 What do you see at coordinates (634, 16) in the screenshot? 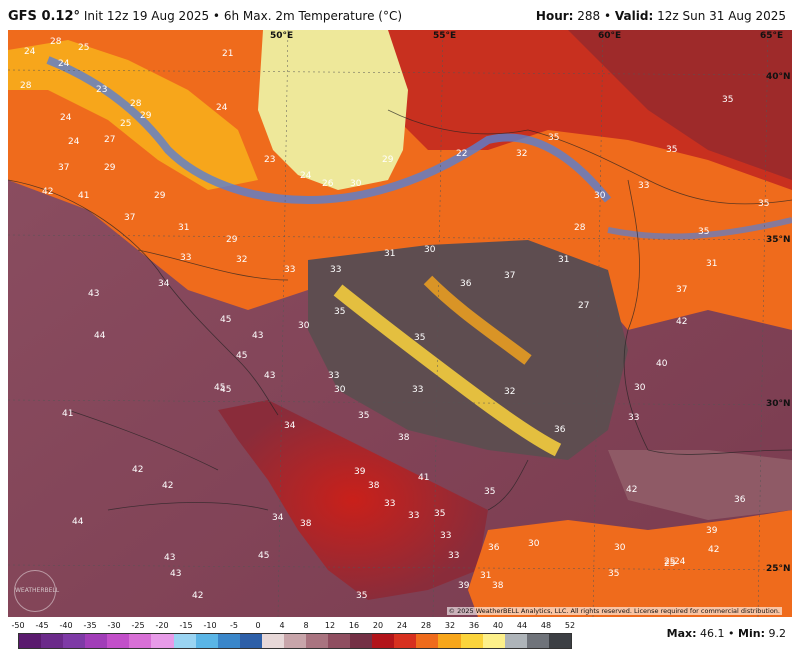
I see `valid-label: Valid:` at bounding box center [634, 16].